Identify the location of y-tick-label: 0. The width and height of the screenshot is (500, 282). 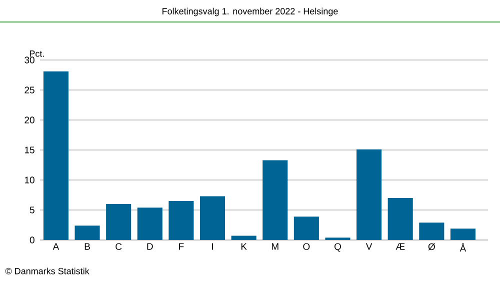
(32, 240).